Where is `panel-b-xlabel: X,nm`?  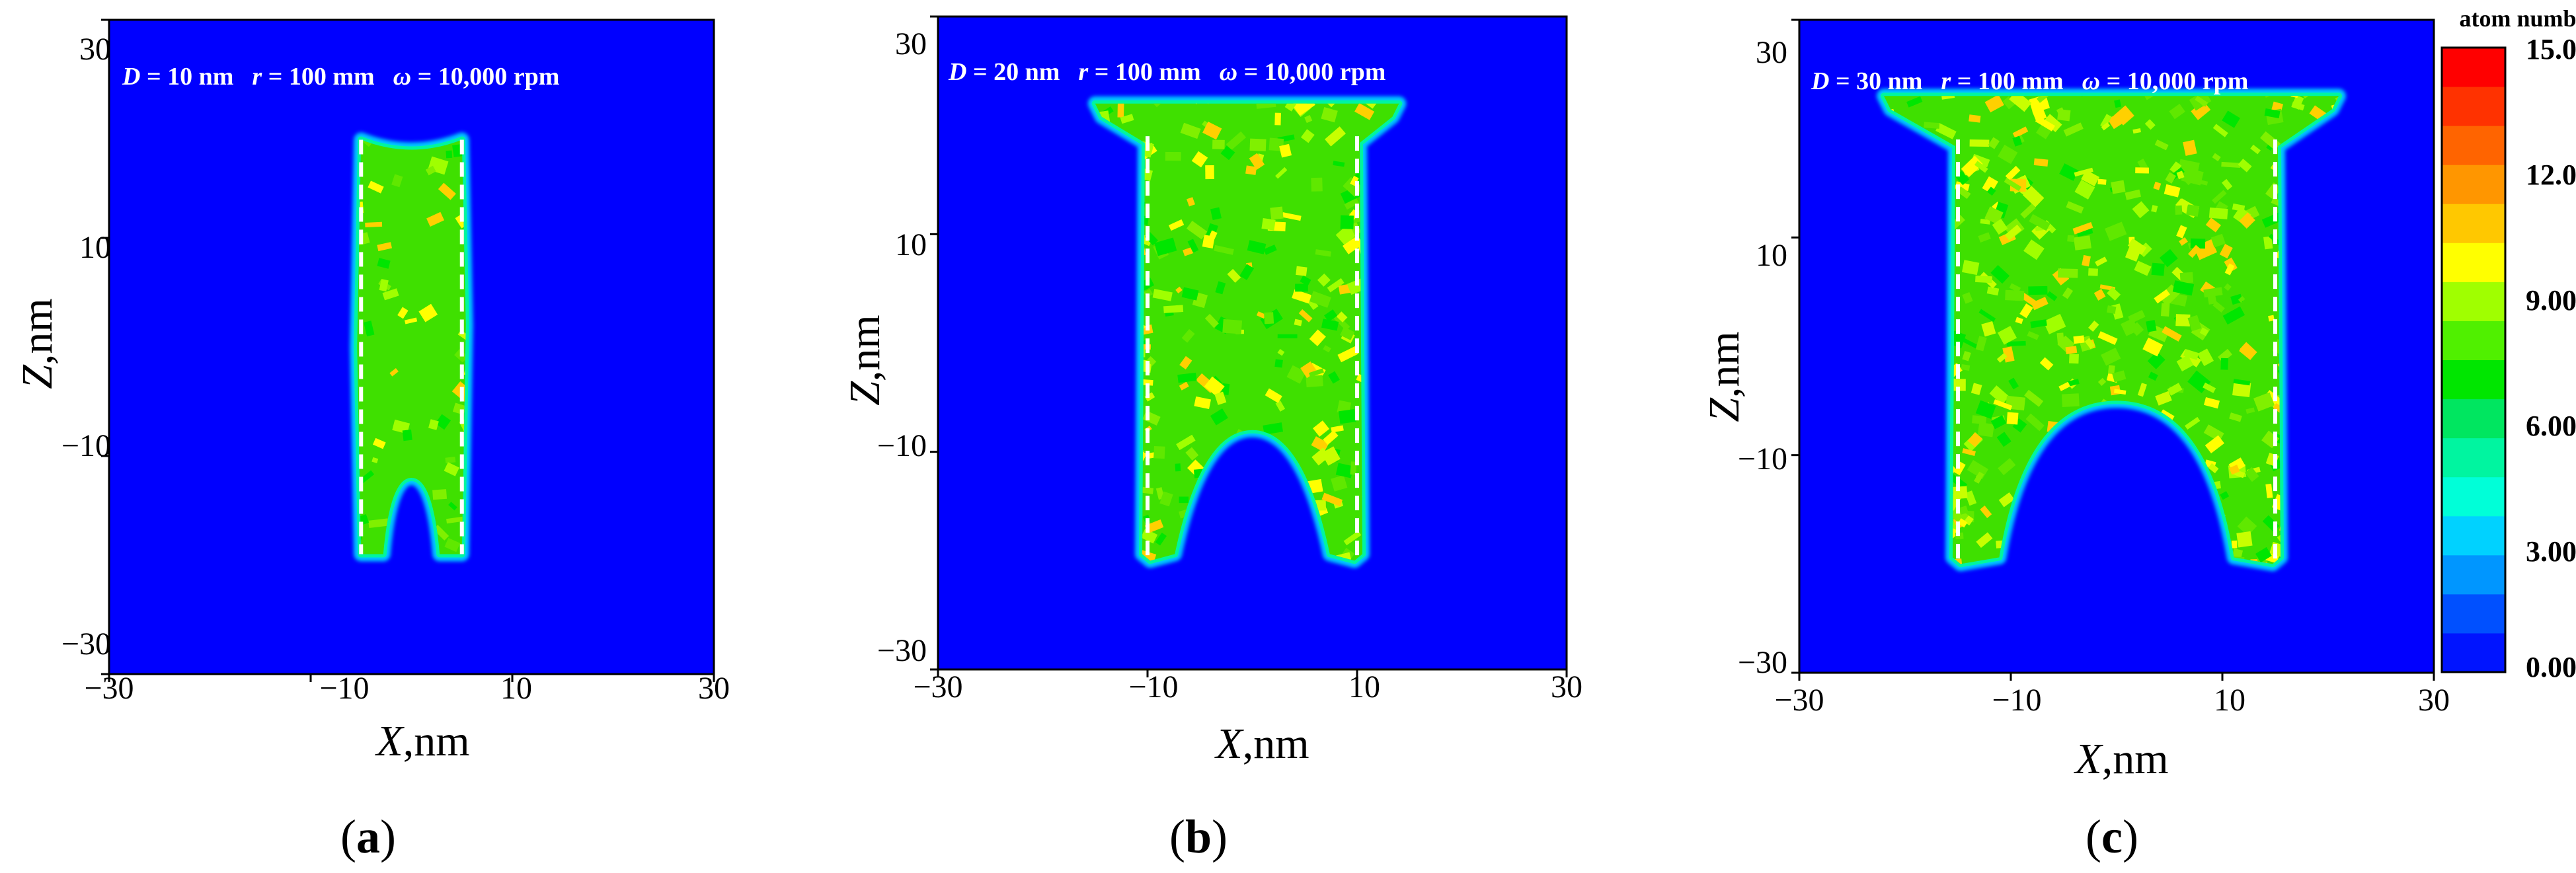 panel-b-xlabel: X,nm is located at coordinates (1261, 744).